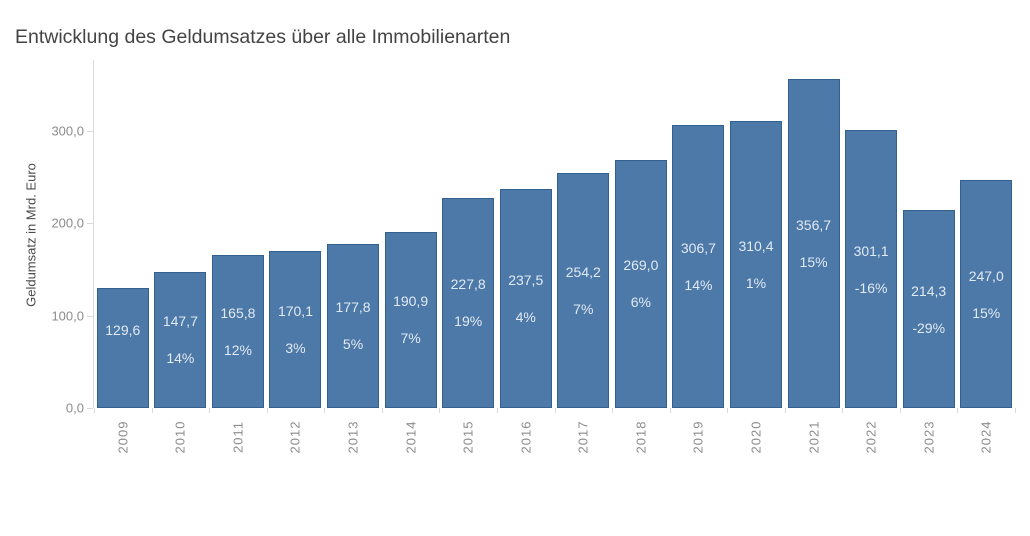 The height and width of the screenshot is (536, 1030). Describe the element at coordinates (929, 290) in the screenshot. I see `bar-value-label: 214,3` at that location.